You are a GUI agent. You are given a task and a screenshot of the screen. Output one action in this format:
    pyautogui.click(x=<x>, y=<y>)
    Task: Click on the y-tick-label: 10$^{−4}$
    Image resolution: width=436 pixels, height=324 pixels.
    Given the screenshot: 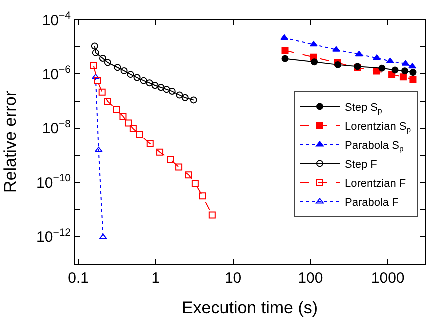 What is the action you would take?
    pyautogui.click(x=57, y=20)
    